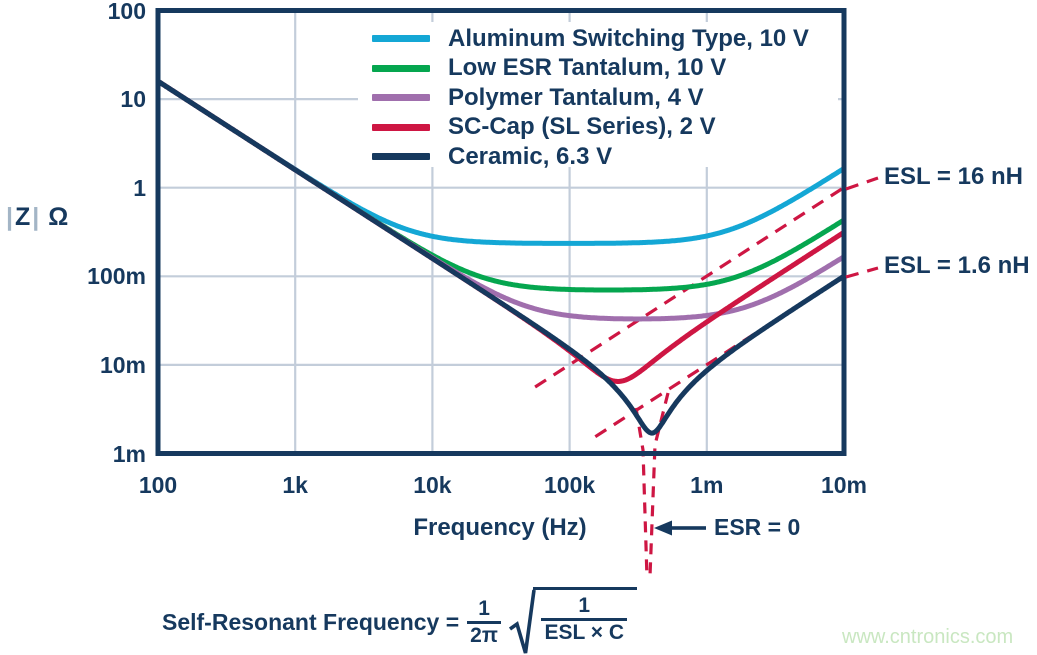 Image resolution: width=1037 pixels, height=655 pixels. What do you see at coordinates (432, 485) in the screenshot?
I see `x-tick-label-10k: 10k` at bounding box center [432, 485].